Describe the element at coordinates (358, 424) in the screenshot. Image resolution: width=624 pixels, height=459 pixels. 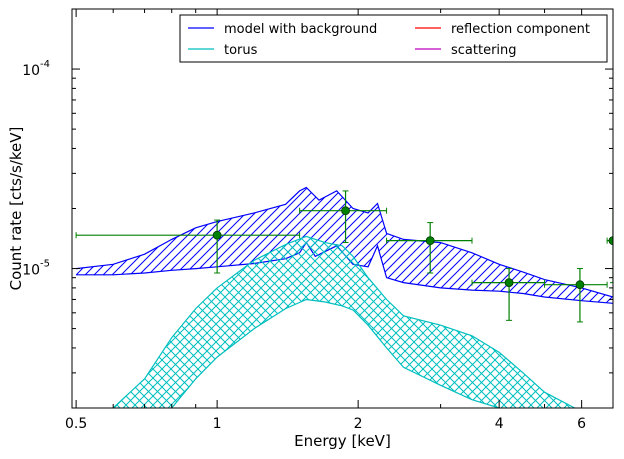
I see `x-tick-label: 2` at that location.